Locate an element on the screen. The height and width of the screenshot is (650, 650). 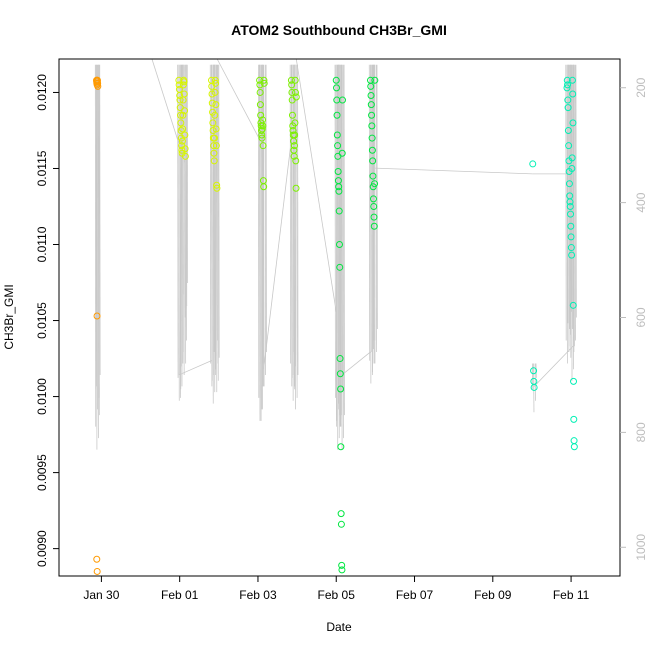
y-tick-label: 0.0110 is located at coordinates (42, 244).